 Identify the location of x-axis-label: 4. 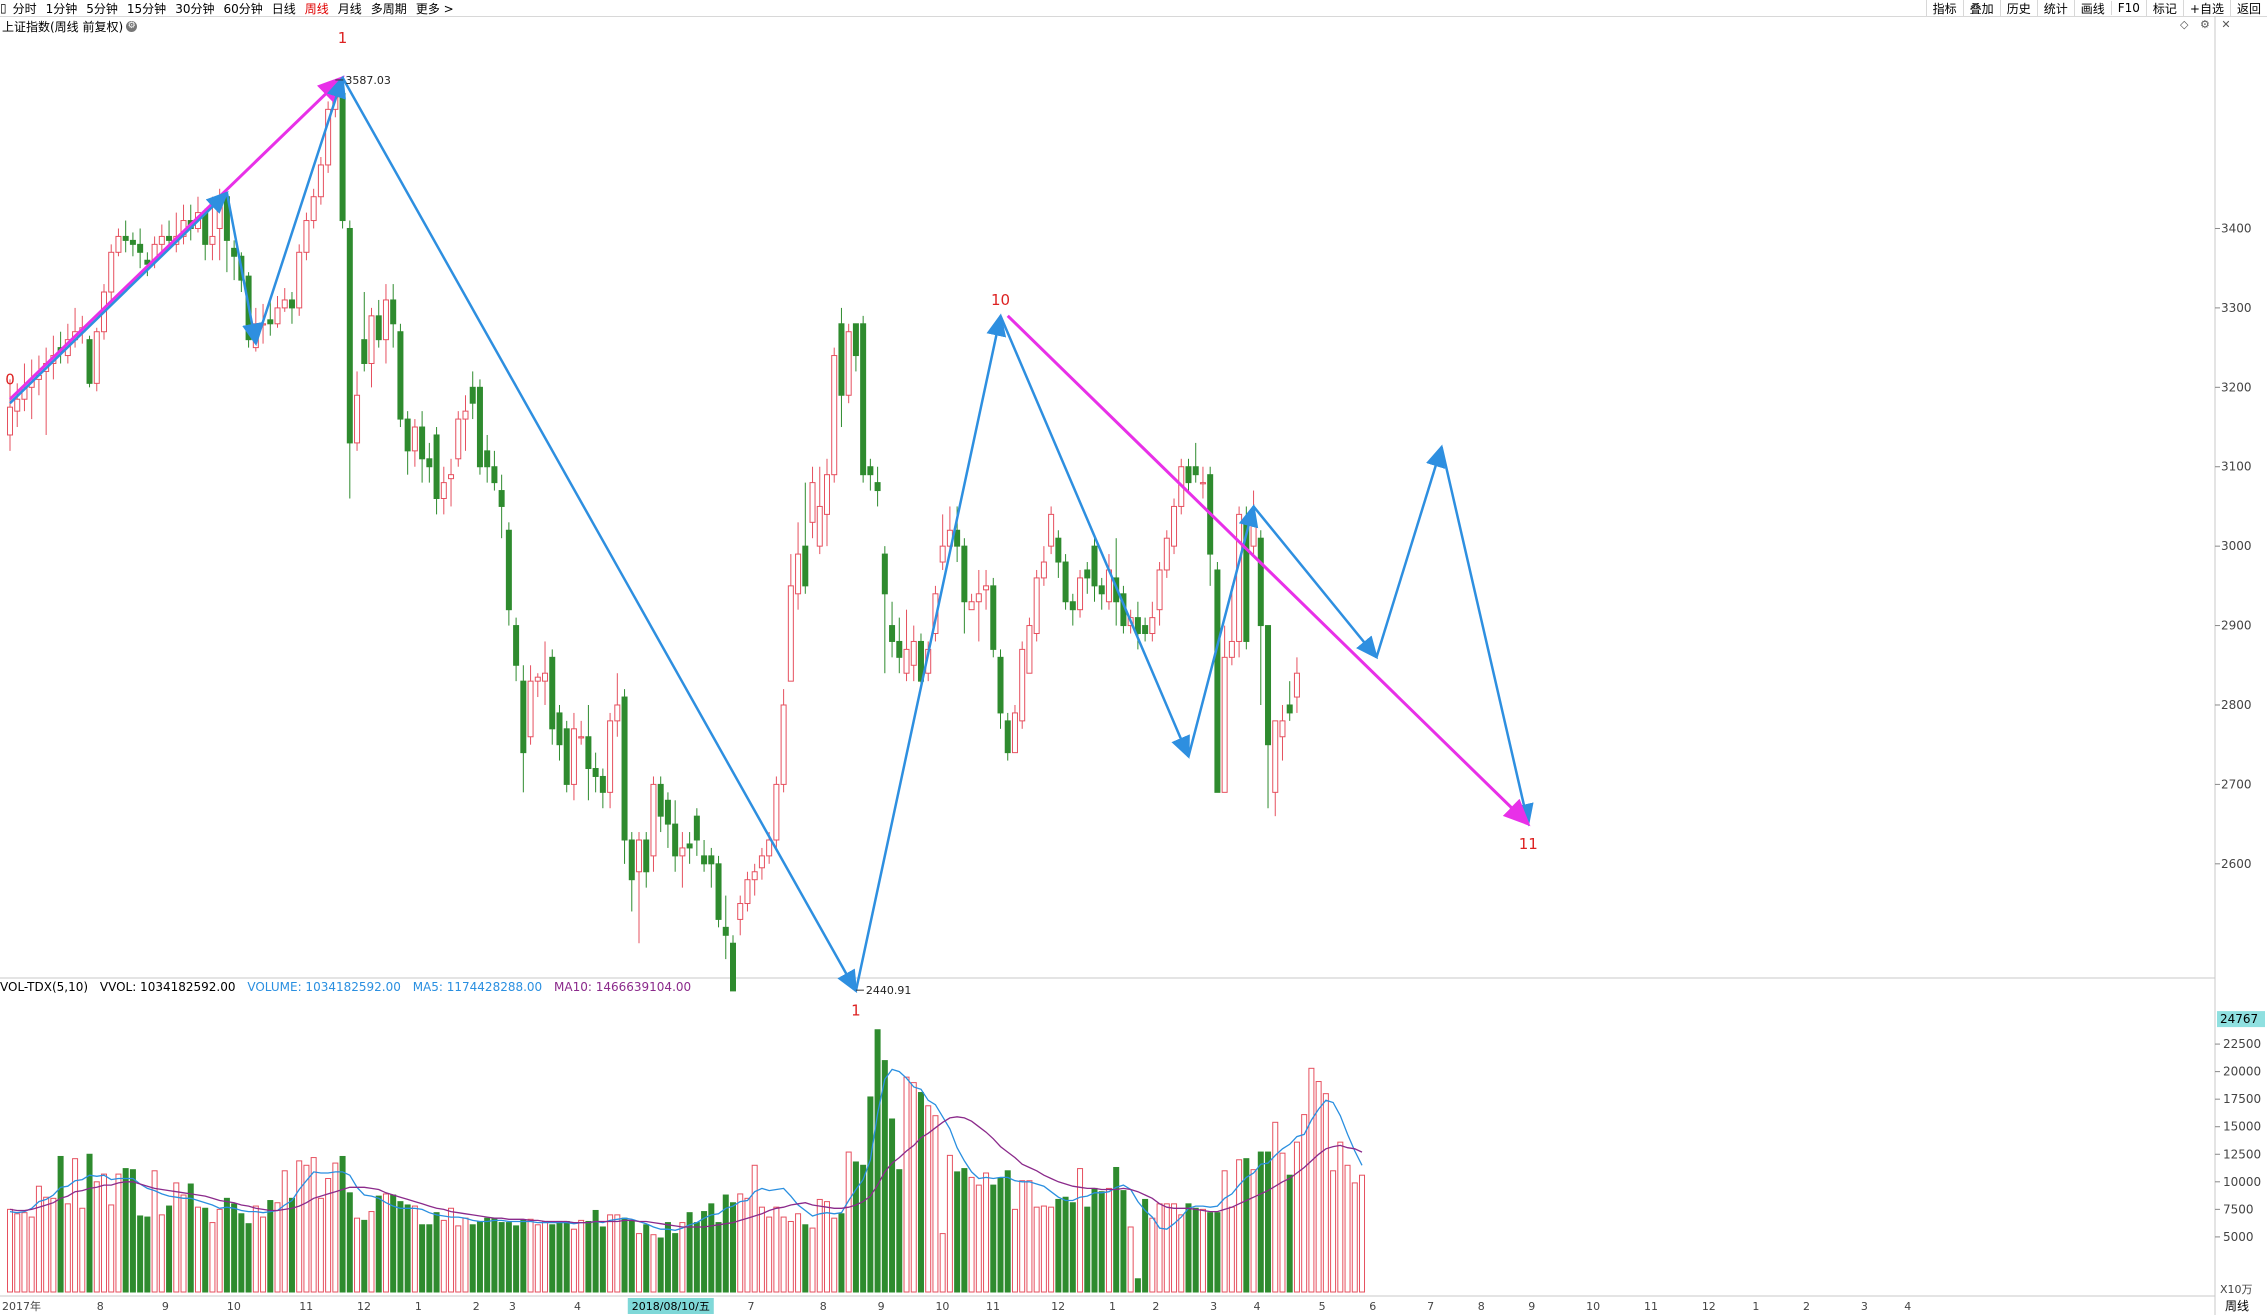
(1257, 1306).